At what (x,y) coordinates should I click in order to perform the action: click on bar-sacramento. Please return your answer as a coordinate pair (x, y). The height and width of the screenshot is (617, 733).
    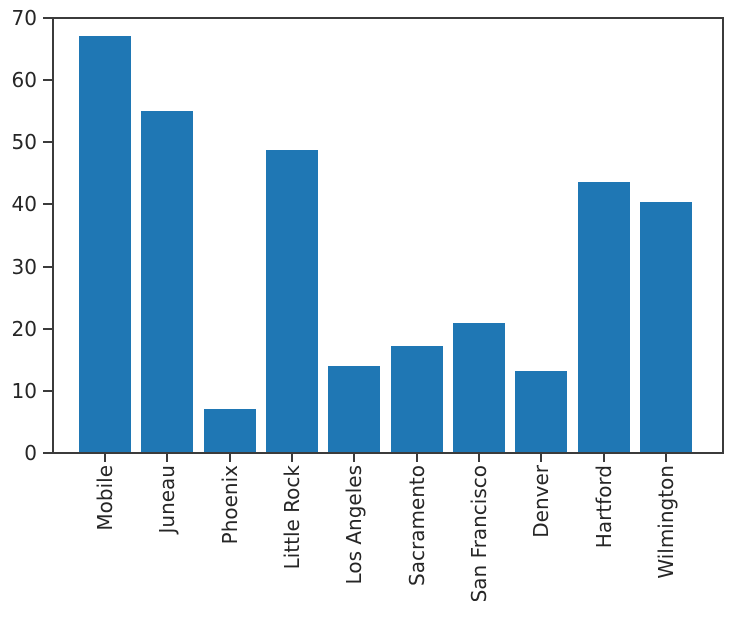
    Looking at the image, I should click on (416, 398).